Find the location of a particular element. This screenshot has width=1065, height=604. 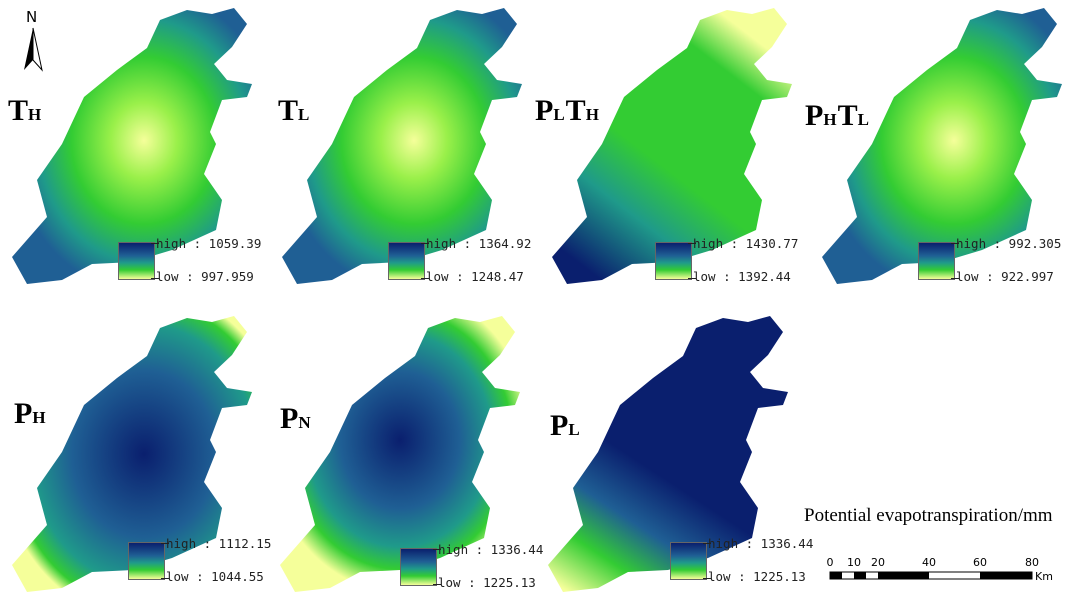

legend-high-value: high : 1430.77 is located at coordinates (746, 243).